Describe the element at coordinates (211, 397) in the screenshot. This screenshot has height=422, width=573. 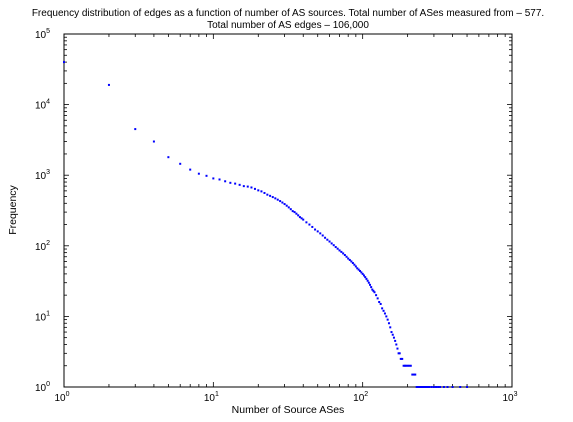
I see `x-tick-label: 10¹` at that location.